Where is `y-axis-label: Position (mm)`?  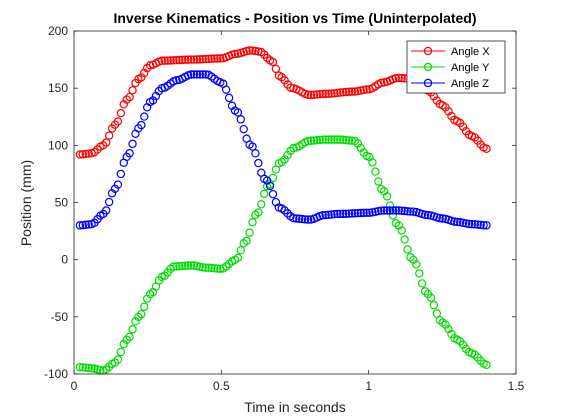 y-axis-label: Position (mm) is located at coordinates (26, 203).